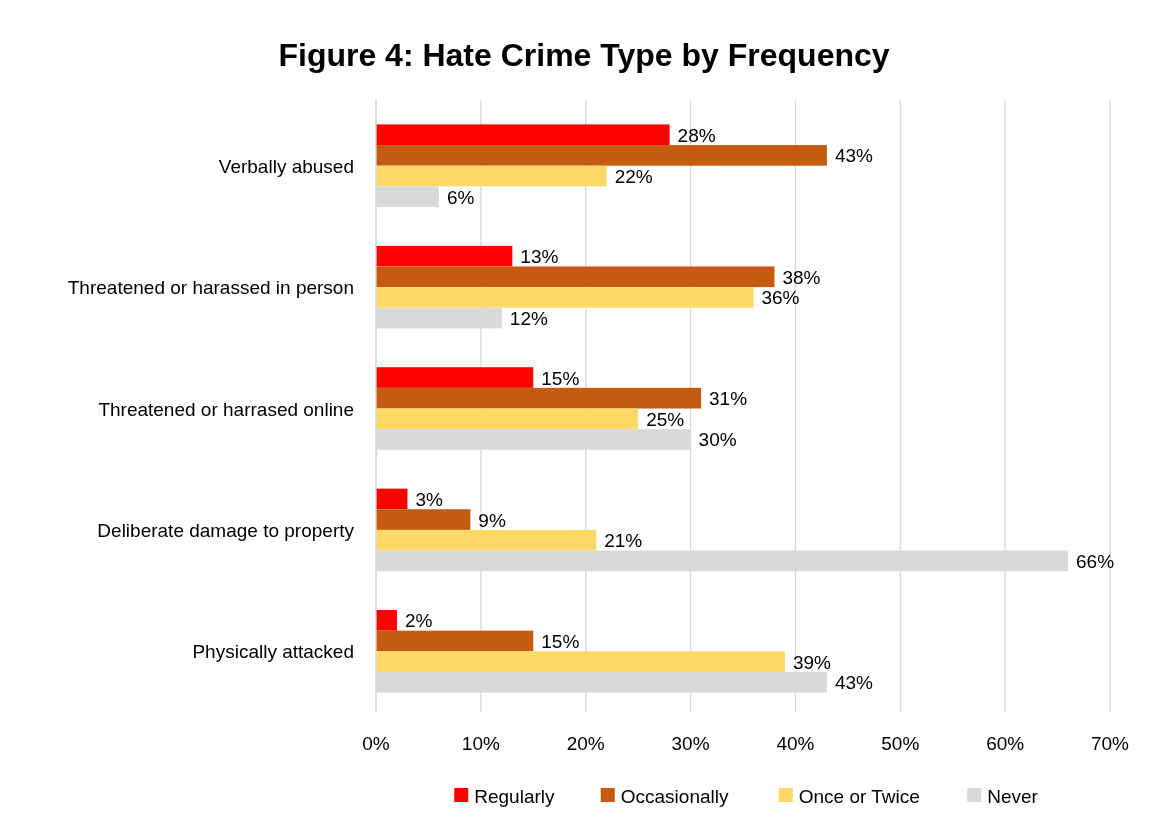 This screenshot has height=827, width=1152. Describe the element at coordinates (528, 319) in the screenshot. I see `data-label: 12%` at that location.